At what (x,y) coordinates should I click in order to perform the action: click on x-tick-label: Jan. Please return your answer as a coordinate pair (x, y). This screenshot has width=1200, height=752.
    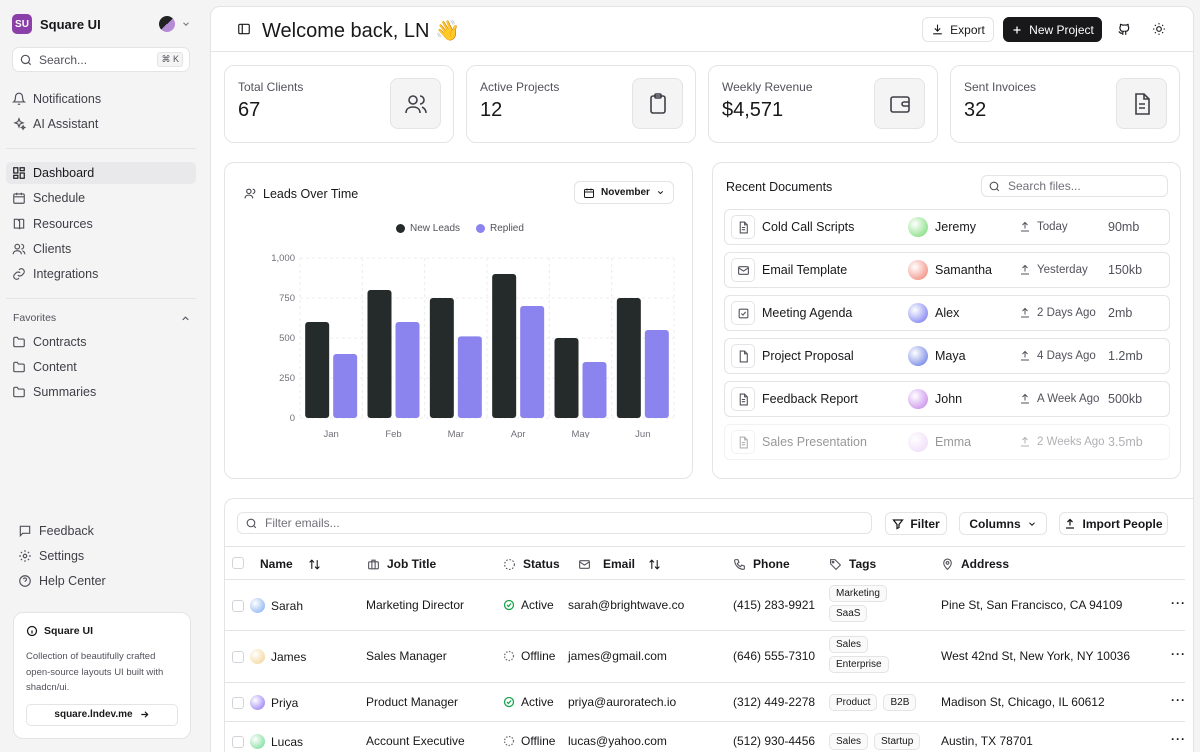
    Looking at the image, I should click on (331, 433).